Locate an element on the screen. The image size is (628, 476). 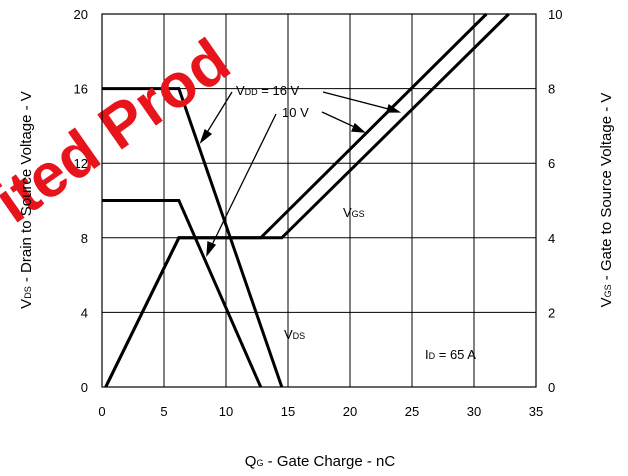
y-right-tick-label: 2 is located at coordinates (551, 312).